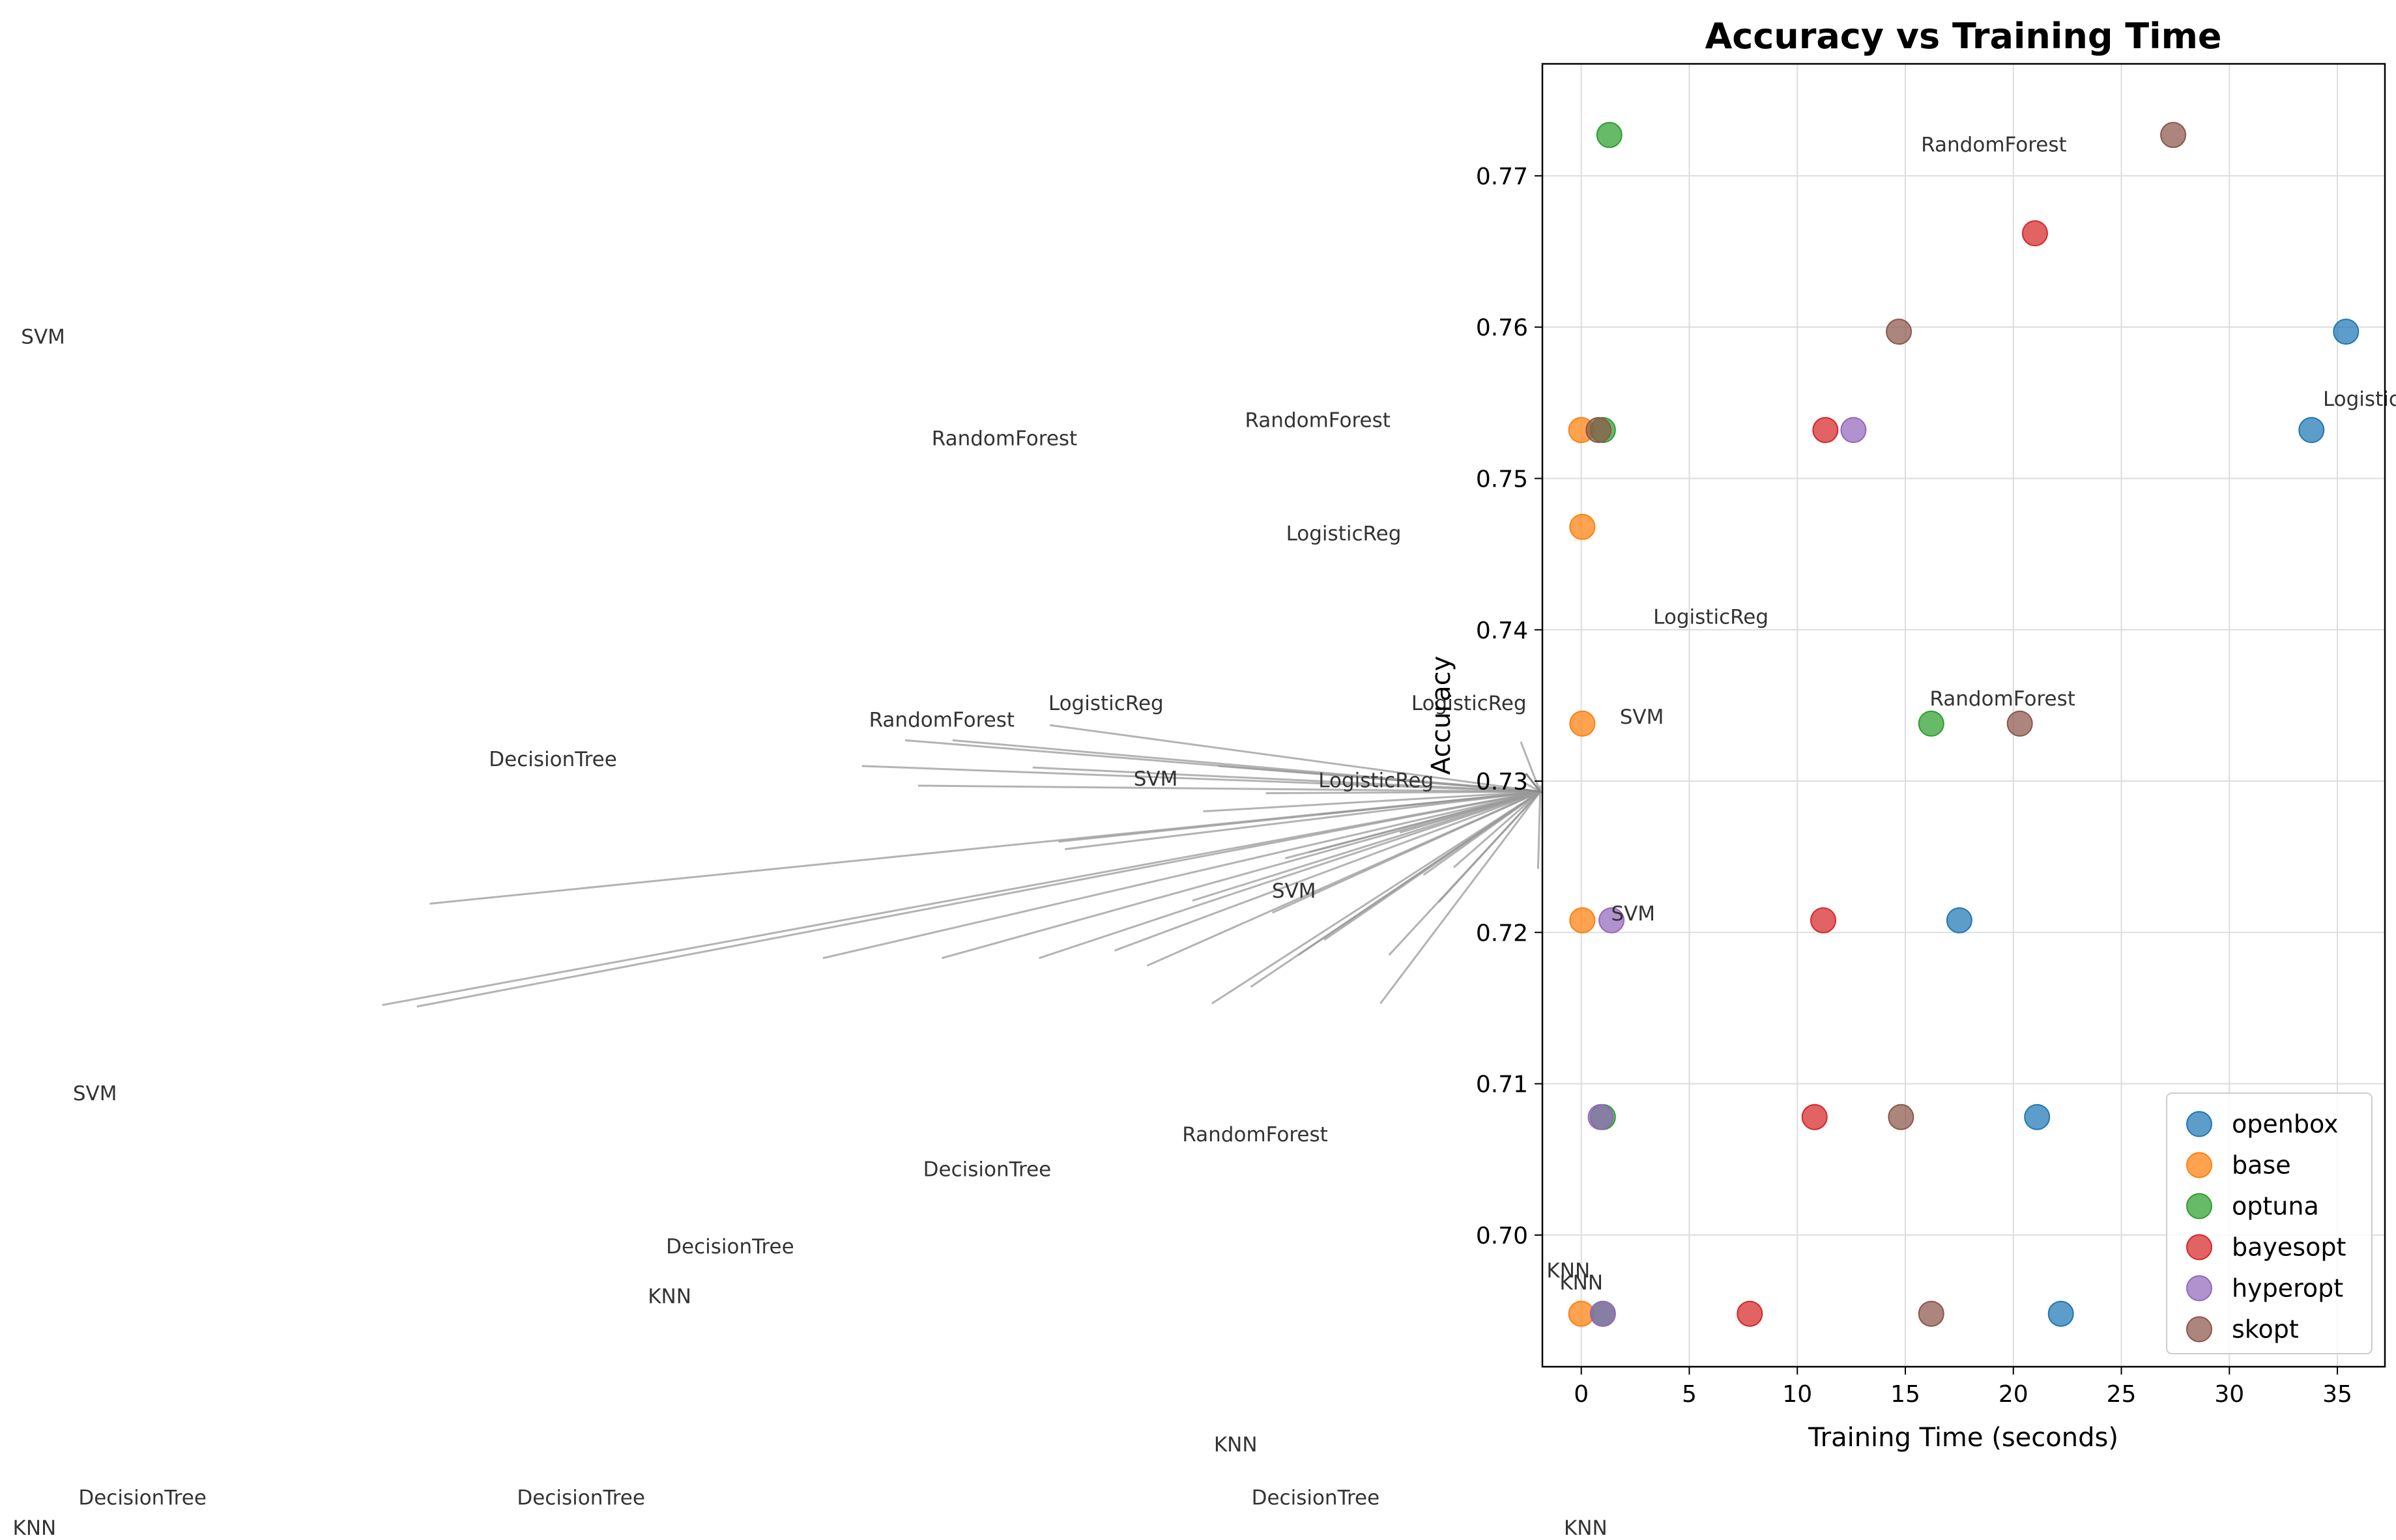 This screenshot has width=2396, height=1540. What do you see at coordinates (1905, 1394) in the screenshot?
I see `x-tick-label: 15` at bounding box center [1905, 1394].